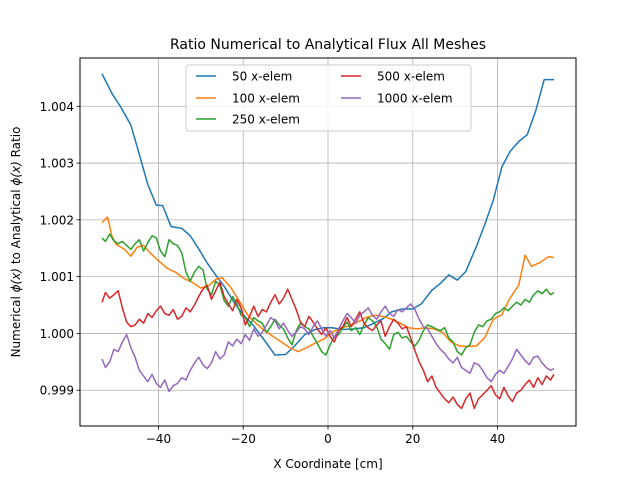 Image resolution: width=640 pixels, height=484 pixels. Describe the element at coordinates (57, 391) in the screenshot. I see `y-tick-label: 0.999` at that location.